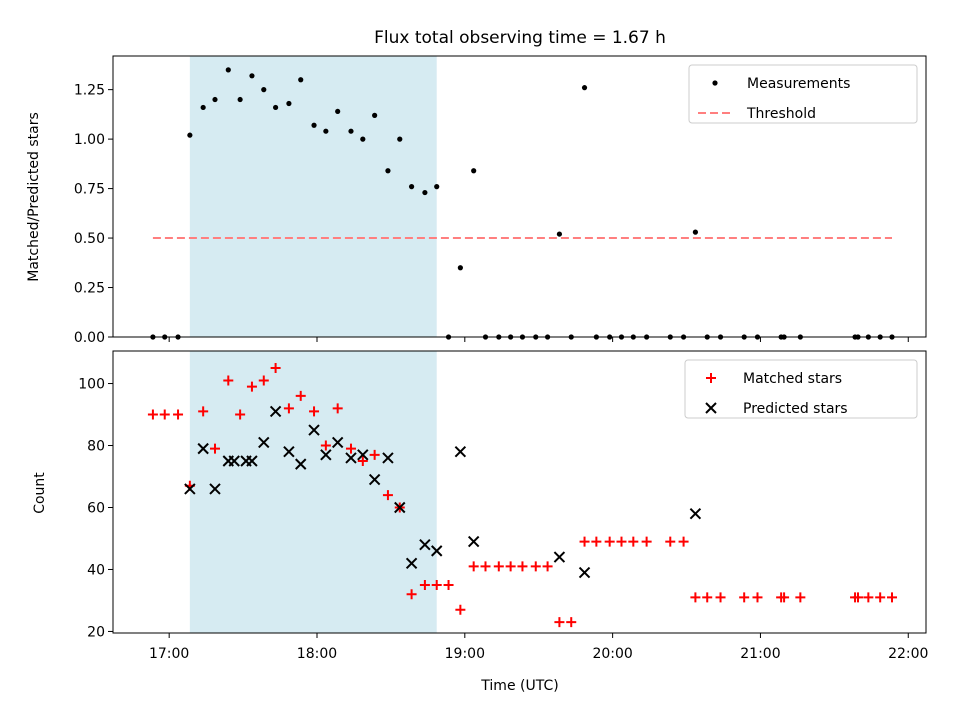  I want to click on top-y-tick-label: 0.00, so click(89, 338).